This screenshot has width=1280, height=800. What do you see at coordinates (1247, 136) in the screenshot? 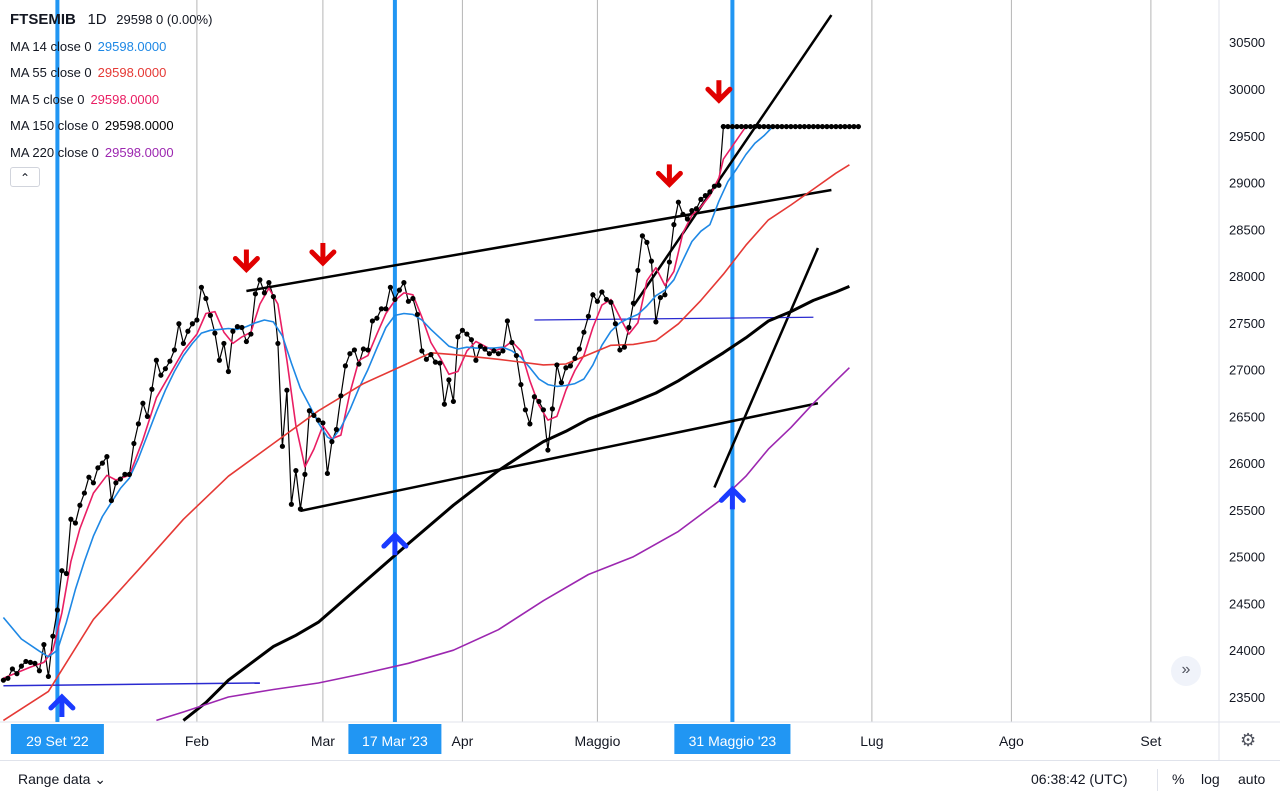
I see `price-tick-label: 29500` at bounding box center [1247, 136].